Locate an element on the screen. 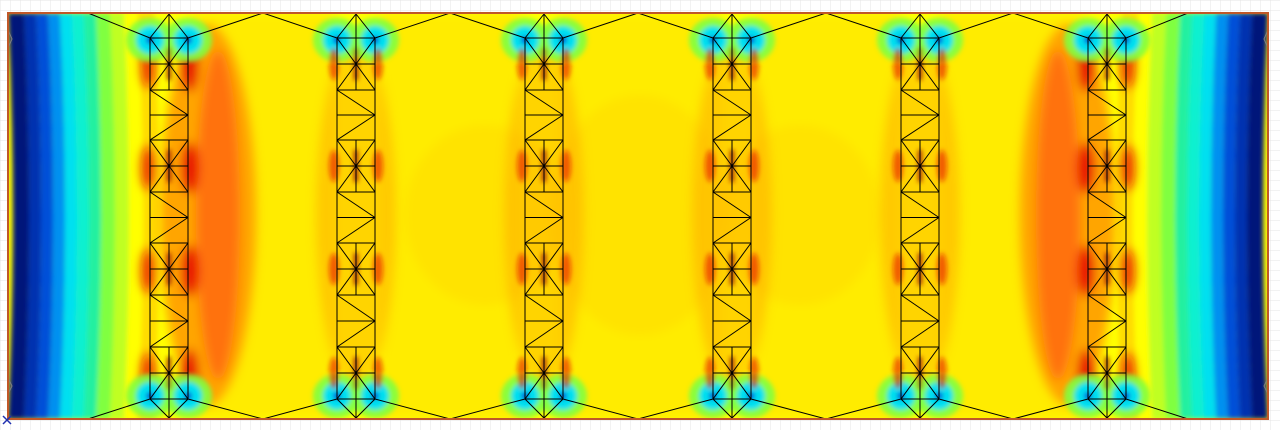 This screenshot has height=430, width=1280. axis-cross-icon is located at coordinates (7, 420).